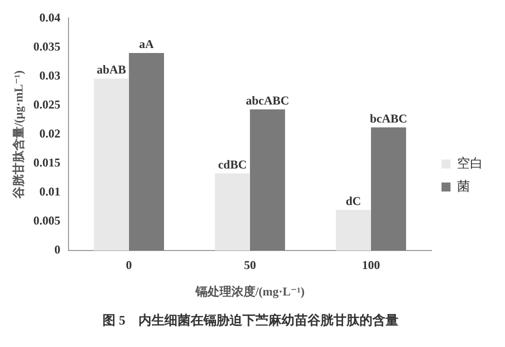  Describe the element at coordinates (18, 135) in the screenshot. I see `y-axis-title: 谷胱甘肽含量/(μg·mL⁻¹)` at that location.